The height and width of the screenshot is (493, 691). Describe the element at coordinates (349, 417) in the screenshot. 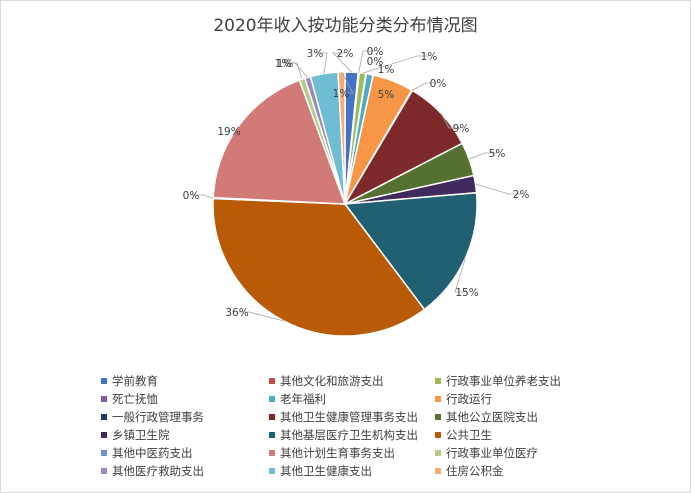

I see `legend-label: 其他卫生健康管理事务支出` at that location.